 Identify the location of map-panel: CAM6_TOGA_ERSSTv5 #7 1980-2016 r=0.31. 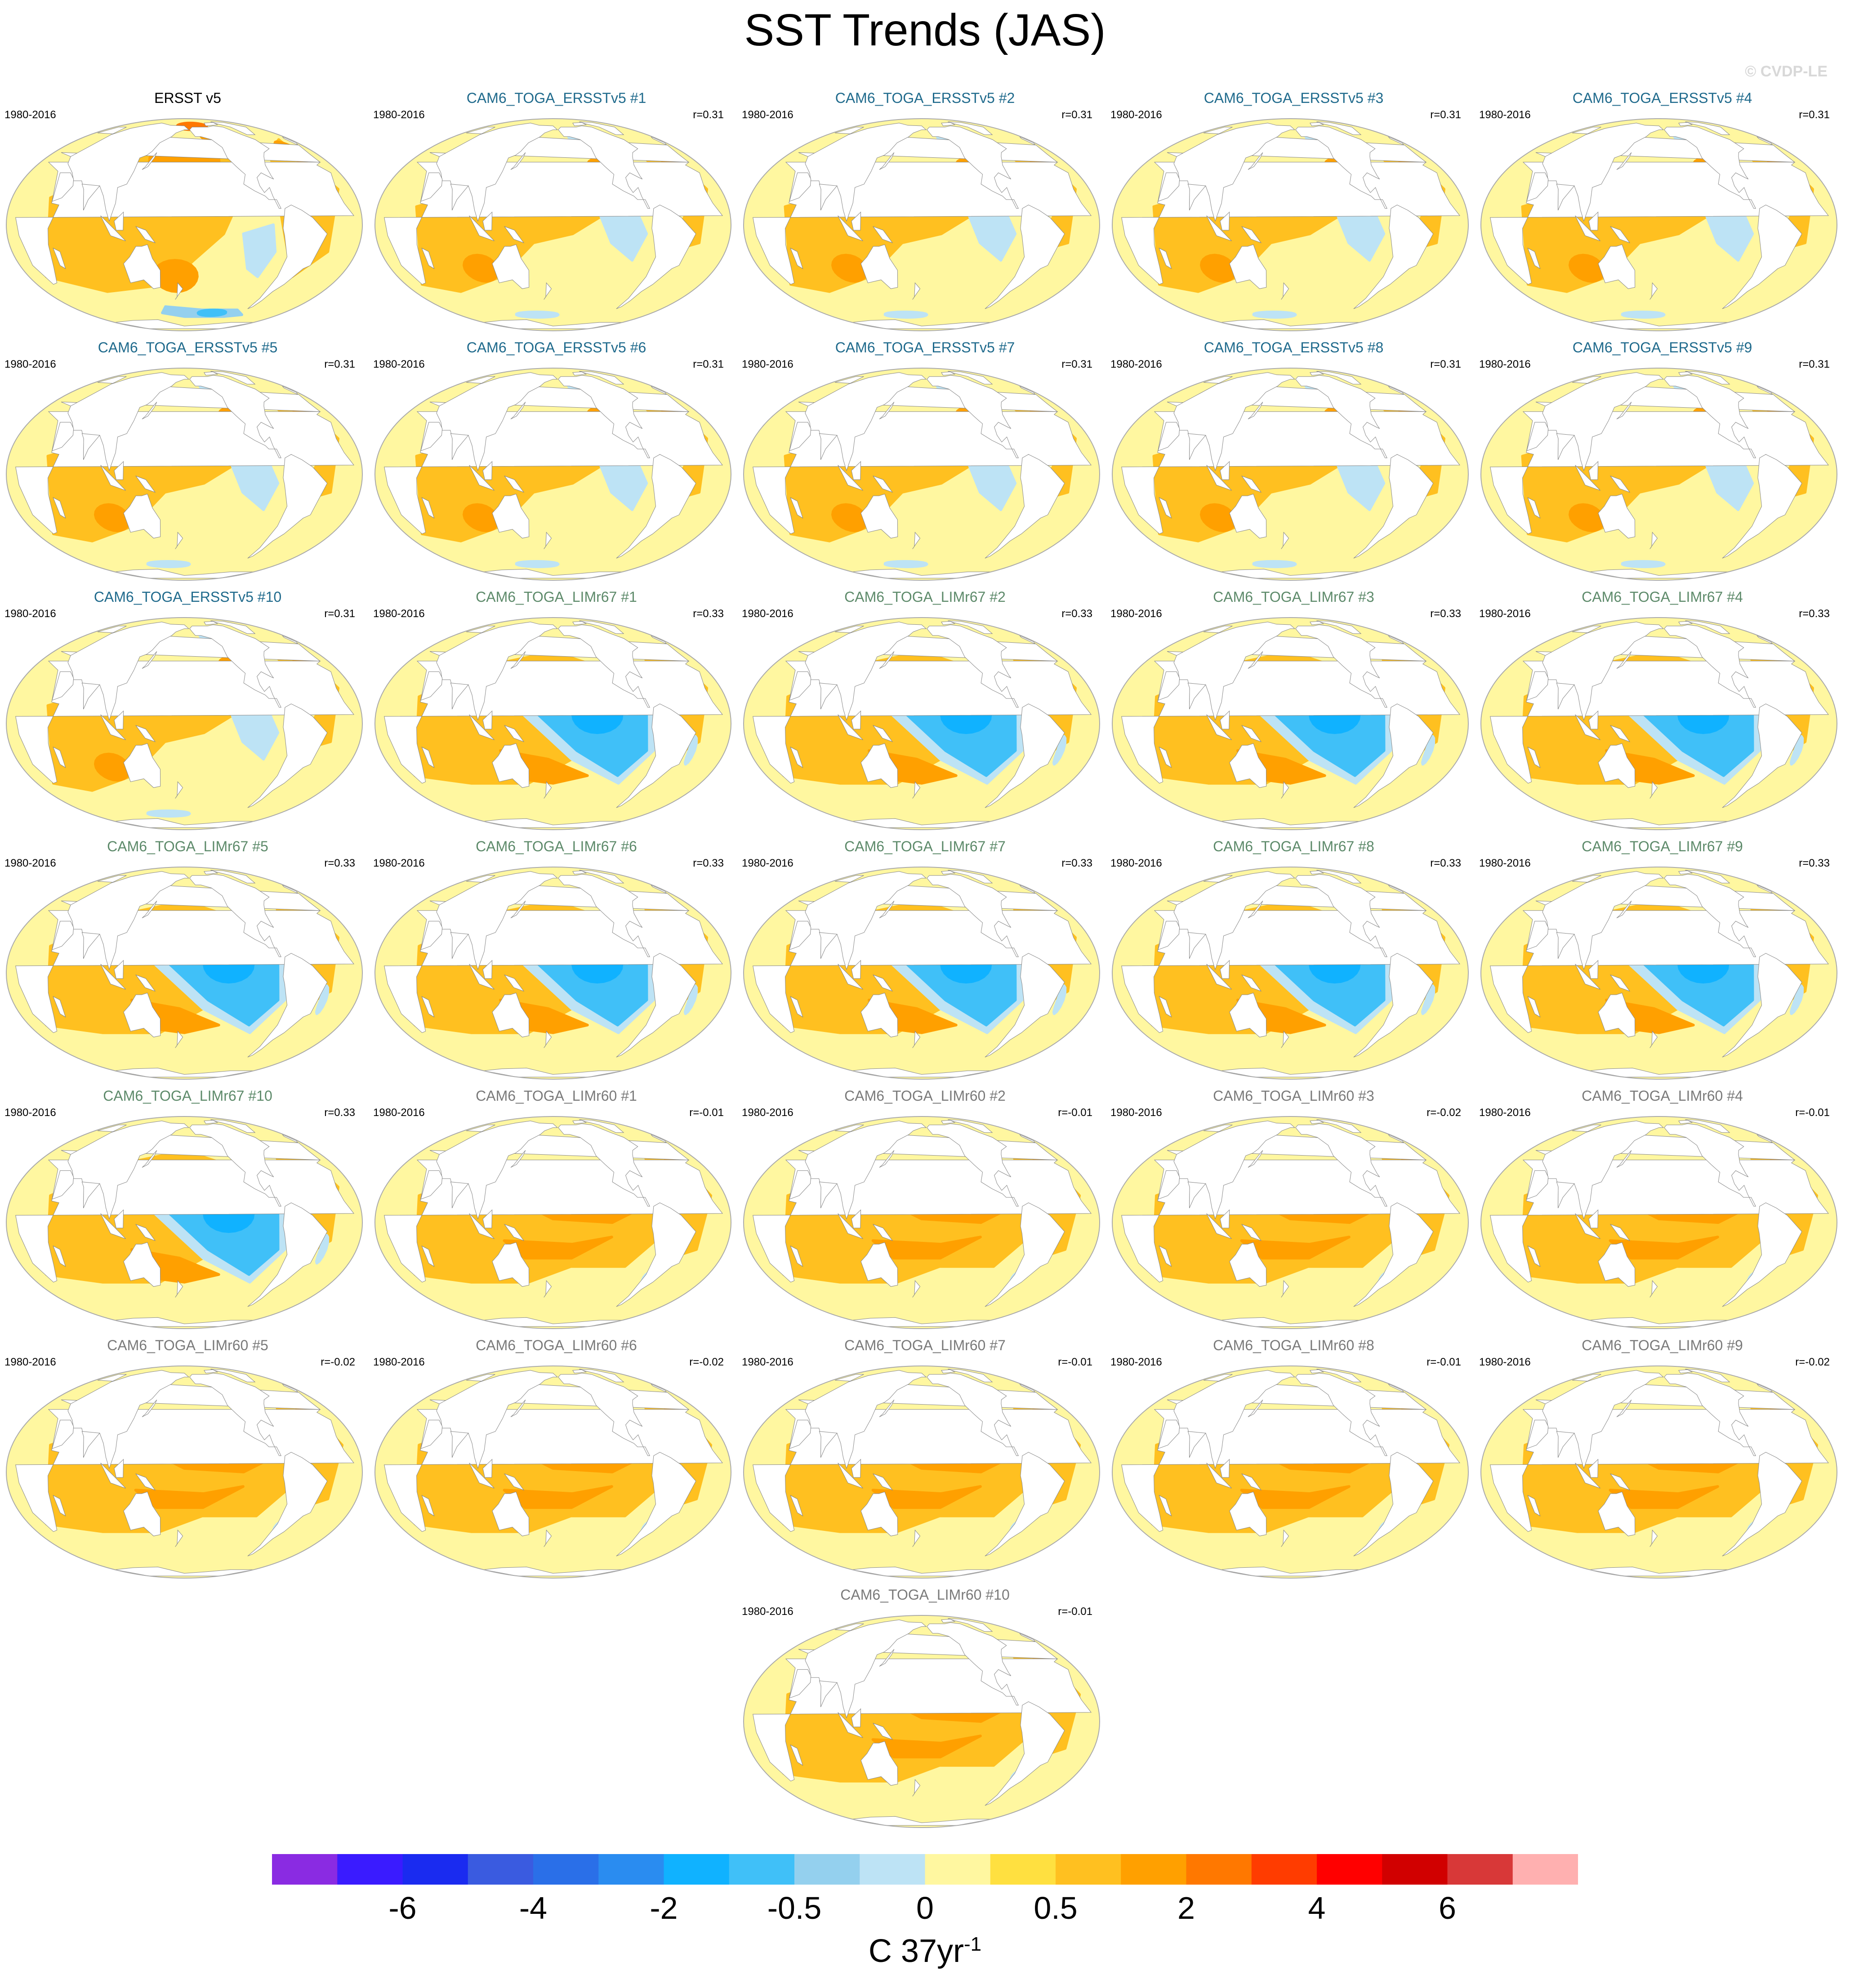
(925, 461).